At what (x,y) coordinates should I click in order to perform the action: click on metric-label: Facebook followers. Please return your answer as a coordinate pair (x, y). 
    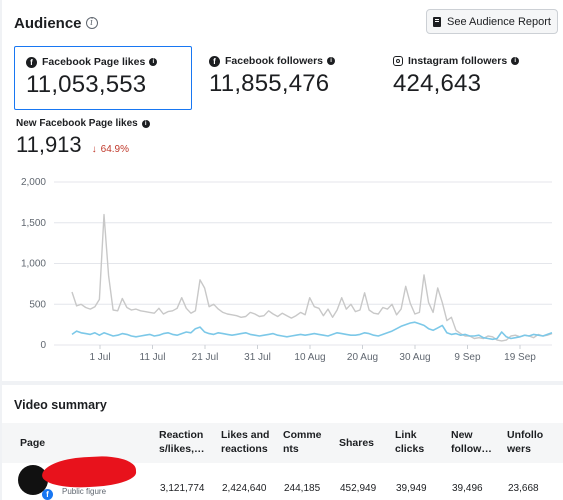
    Looking at the image, I should click on (274, 61).